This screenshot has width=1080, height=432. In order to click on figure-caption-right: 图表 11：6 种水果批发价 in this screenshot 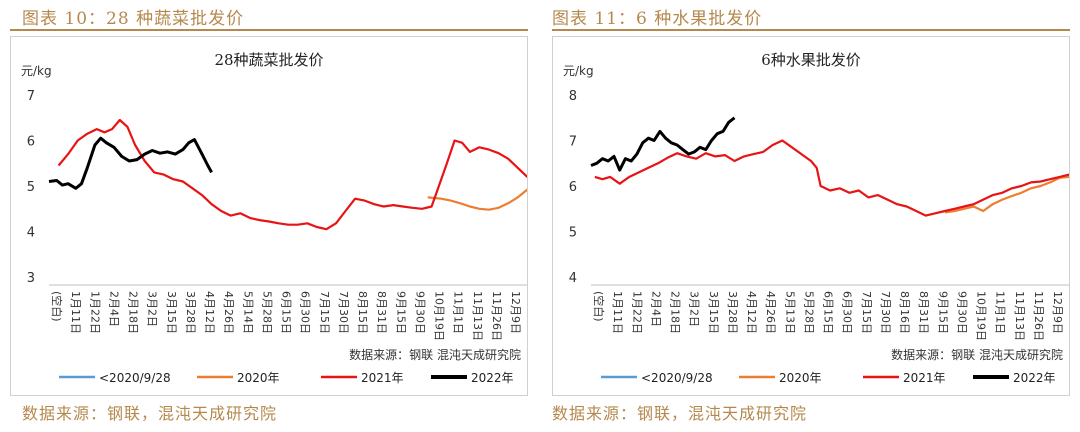, I will do `click(657, 19)`.